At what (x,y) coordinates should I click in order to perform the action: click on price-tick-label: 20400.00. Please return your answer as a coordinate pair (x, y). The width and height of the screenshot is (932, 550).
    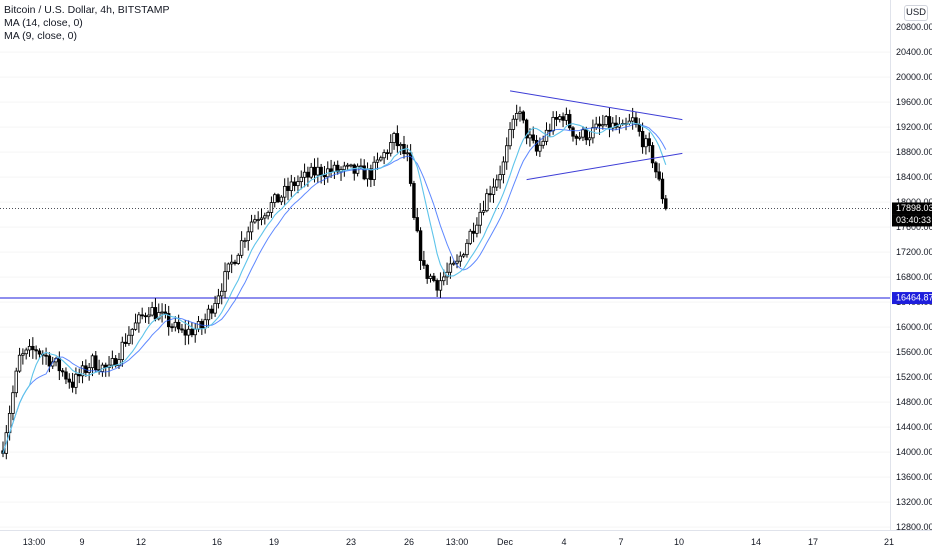
    Looking at the image, I should click on (914, 52).